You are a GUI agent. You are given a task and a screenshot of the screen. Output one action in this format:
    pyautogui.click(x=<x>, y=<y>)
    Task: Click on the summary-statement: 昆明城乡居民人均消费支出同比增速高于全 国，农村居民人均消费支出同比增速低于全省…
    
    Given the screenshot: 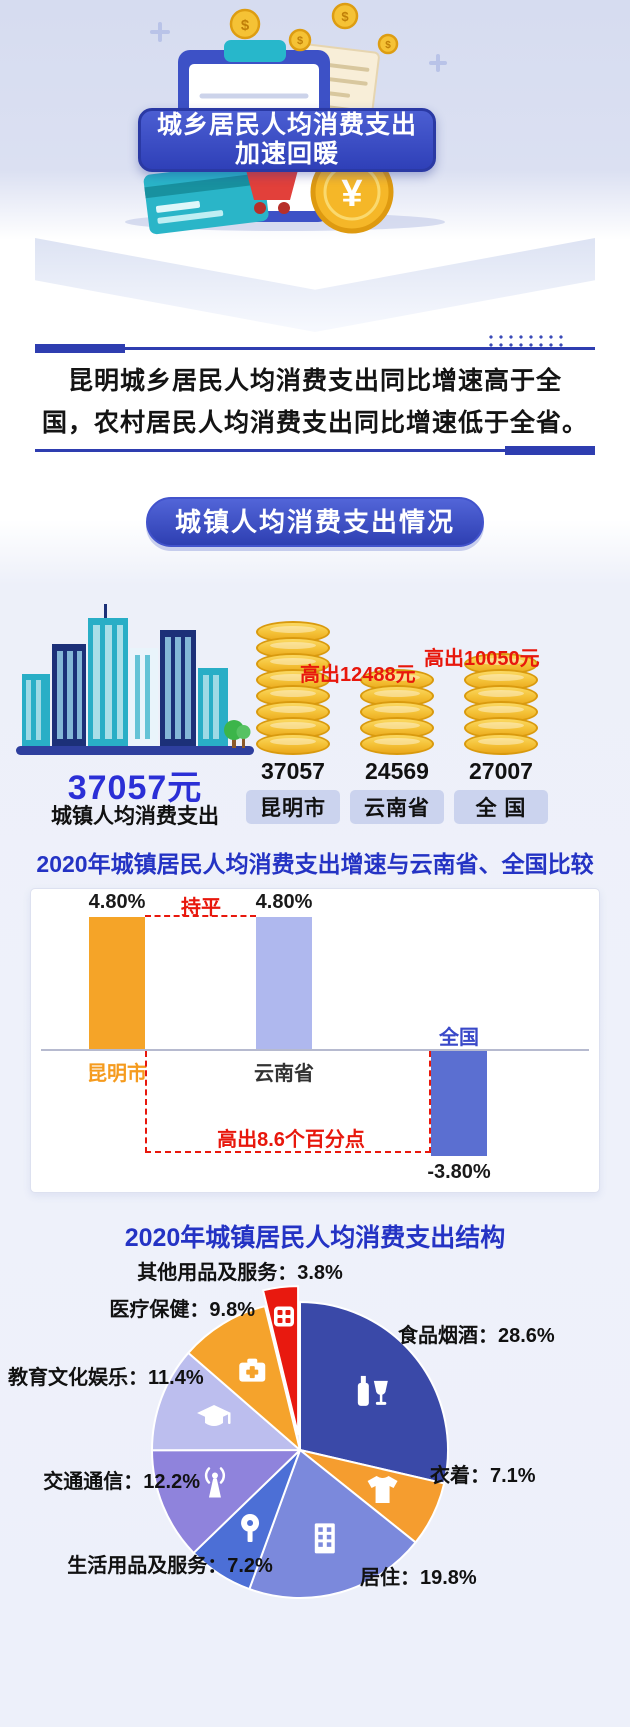 What is the action you would take?
    pyautogui.click(x=315, y=402)
    